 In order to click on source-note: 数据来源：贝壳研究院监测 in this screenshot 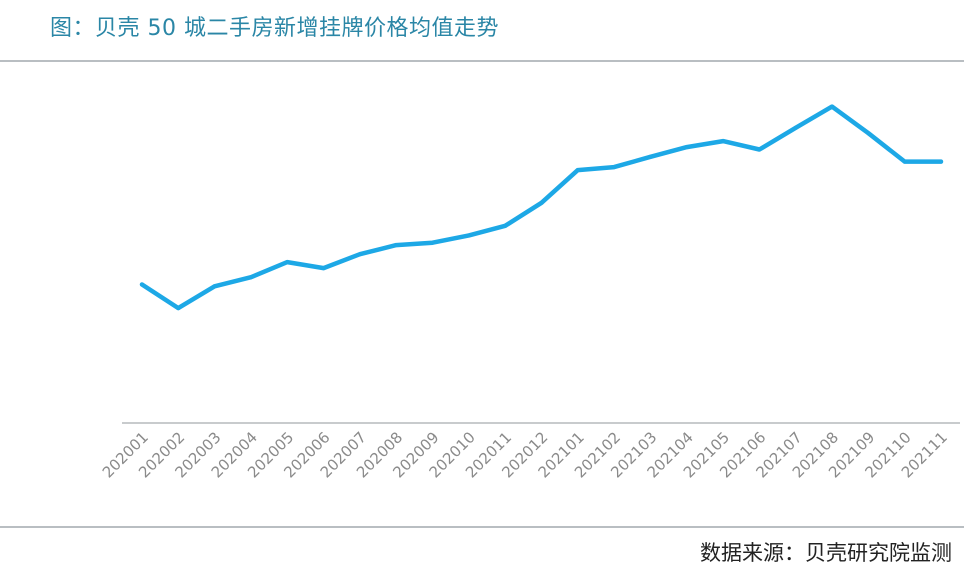, I will do `click(826, 553)`.